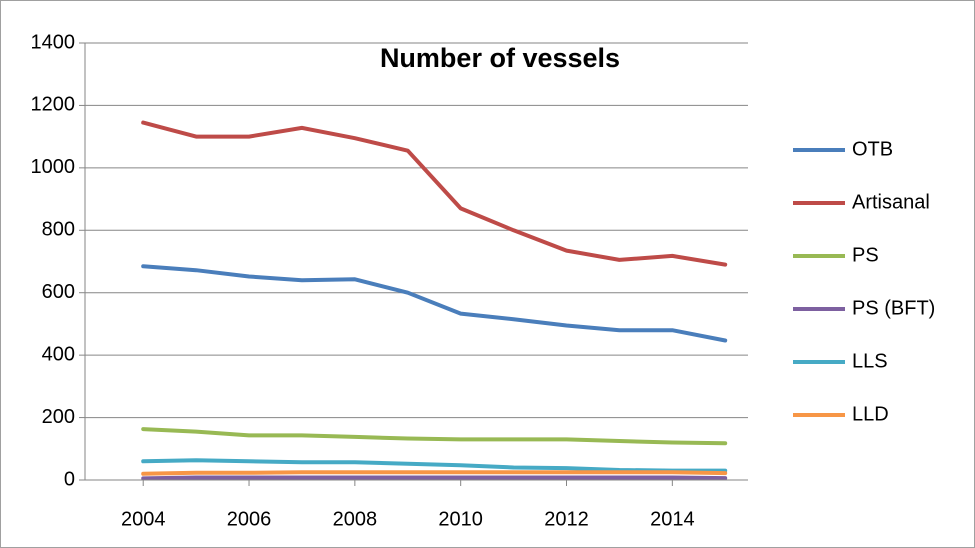  Describe the element at coordinates (53, 167) in the screenshot. I see `y-tick-label: 1000` at that location.